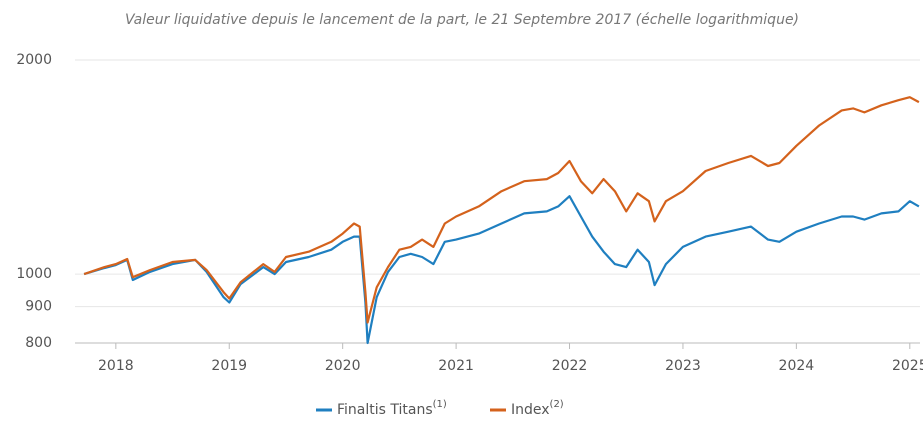 Image resolution: width=923 pixels, height=425 pixels. What do you see at coordinates (34, 274) in the screenshot?
I see `y-tick-label: 1000` at bounding box center [34, 274].